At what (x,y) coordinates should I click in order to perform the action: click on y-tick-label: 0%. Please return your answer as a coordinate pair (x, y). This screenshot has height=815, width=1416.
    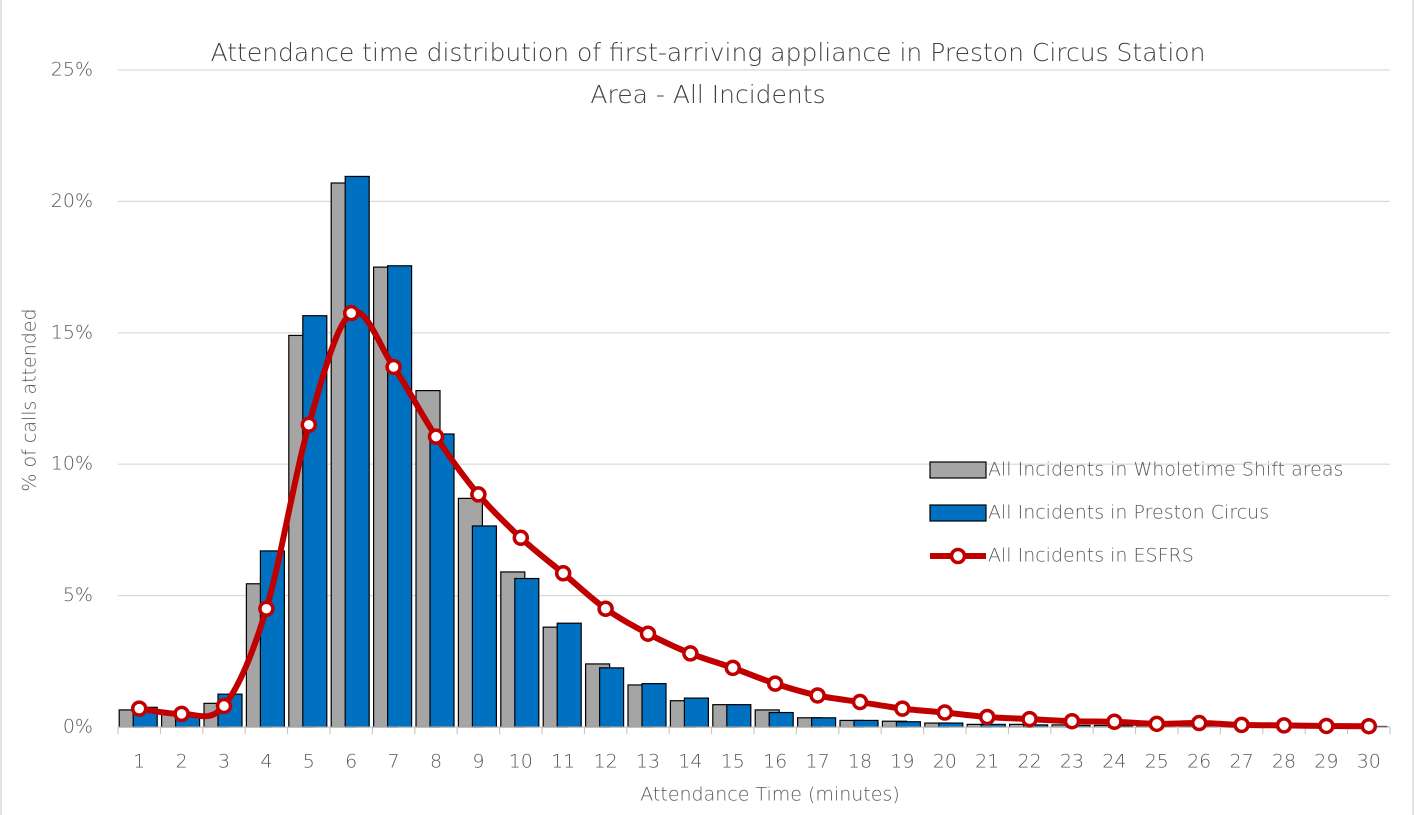
    Looking at the image, I should click on (78, 727).